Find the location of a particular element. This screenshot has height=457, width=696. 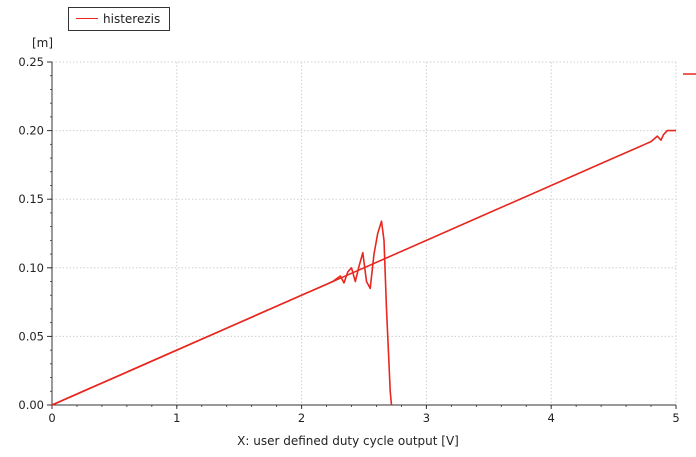

y-axis-unit-label: [m] is located at coordinates (43, 43).